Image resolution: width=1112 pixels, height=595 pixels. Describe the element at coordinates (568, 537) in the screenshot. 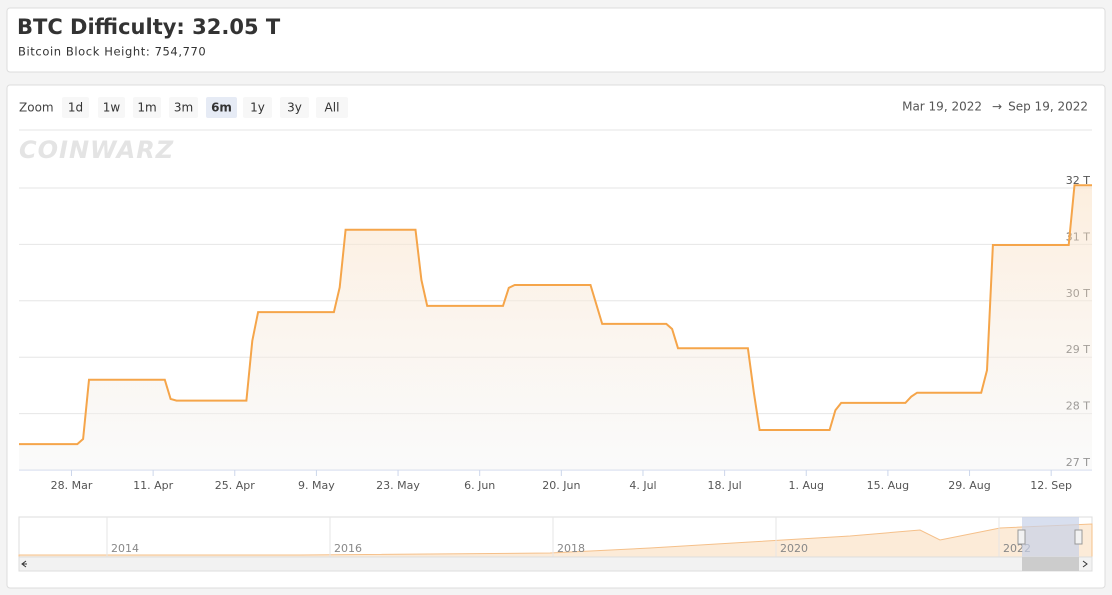

I see `navigator-axis: 2014 2016 2018 2020 2022` at that location.